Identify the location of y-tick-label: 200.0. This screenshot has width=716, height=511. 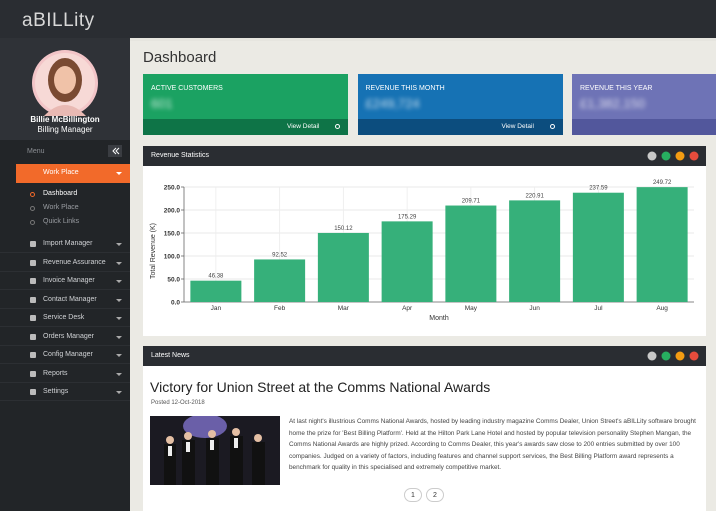
(172, 211).